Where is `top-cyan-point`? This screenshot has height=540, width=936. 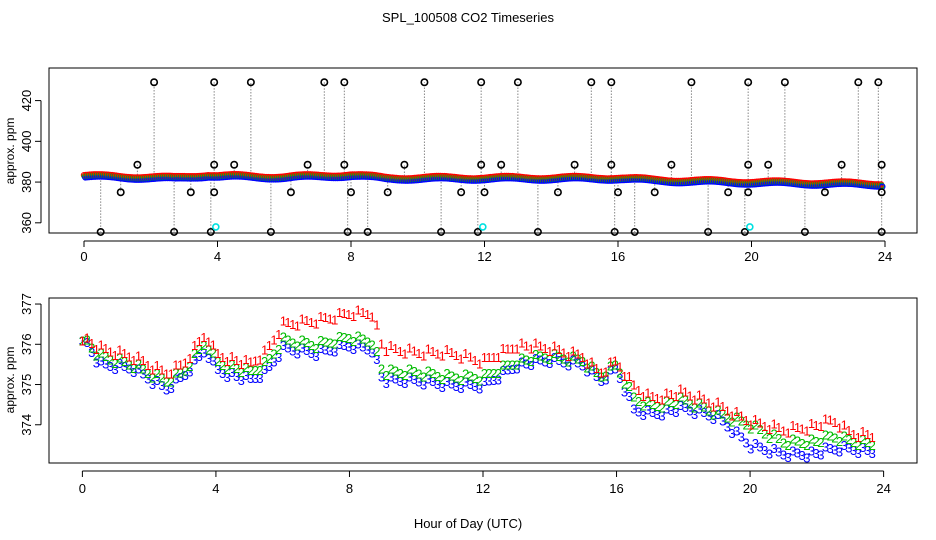 top-cyan-point is located at coordinates (216, 227).